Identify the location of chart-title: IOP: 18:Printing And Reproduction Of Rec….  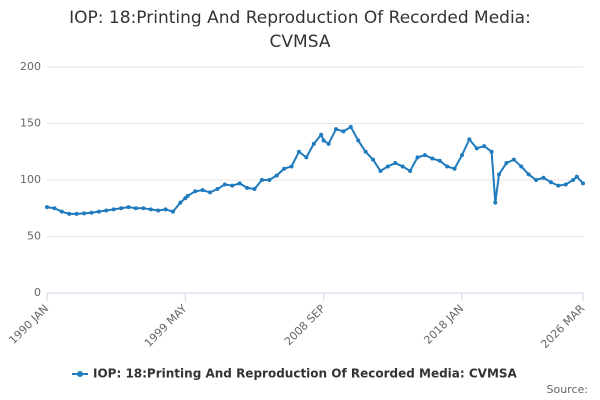
(300, 18).